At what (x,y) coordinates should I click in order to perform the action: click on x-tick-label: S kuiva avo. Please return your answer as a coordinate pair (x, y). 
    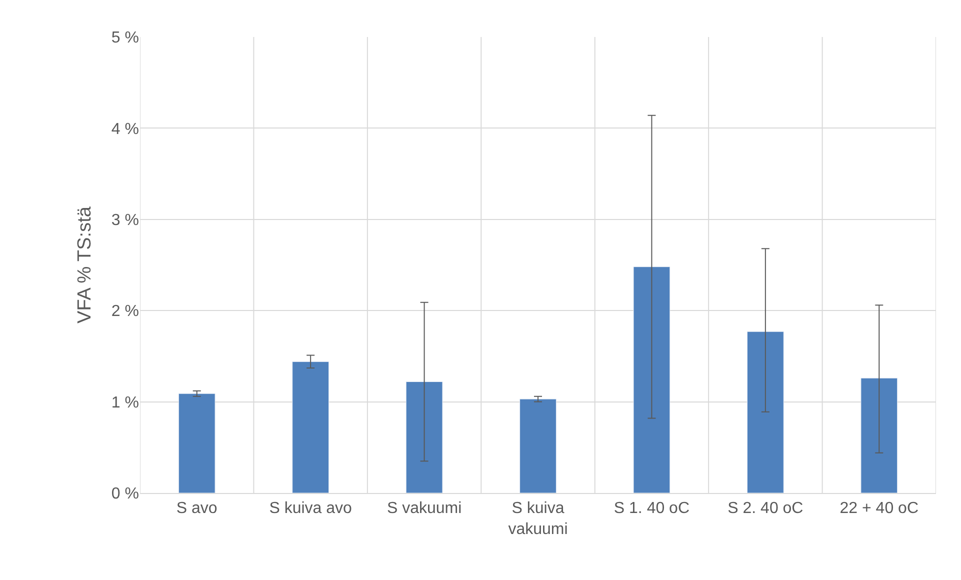
    Looking at the image, I should click on (310, 509).